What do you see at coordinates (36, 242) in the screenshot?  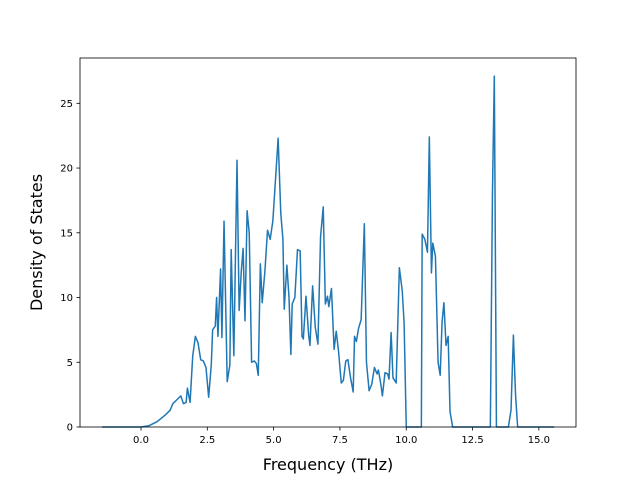 I see `y-axis-label: Density of States` at bounding box center [36, 242].